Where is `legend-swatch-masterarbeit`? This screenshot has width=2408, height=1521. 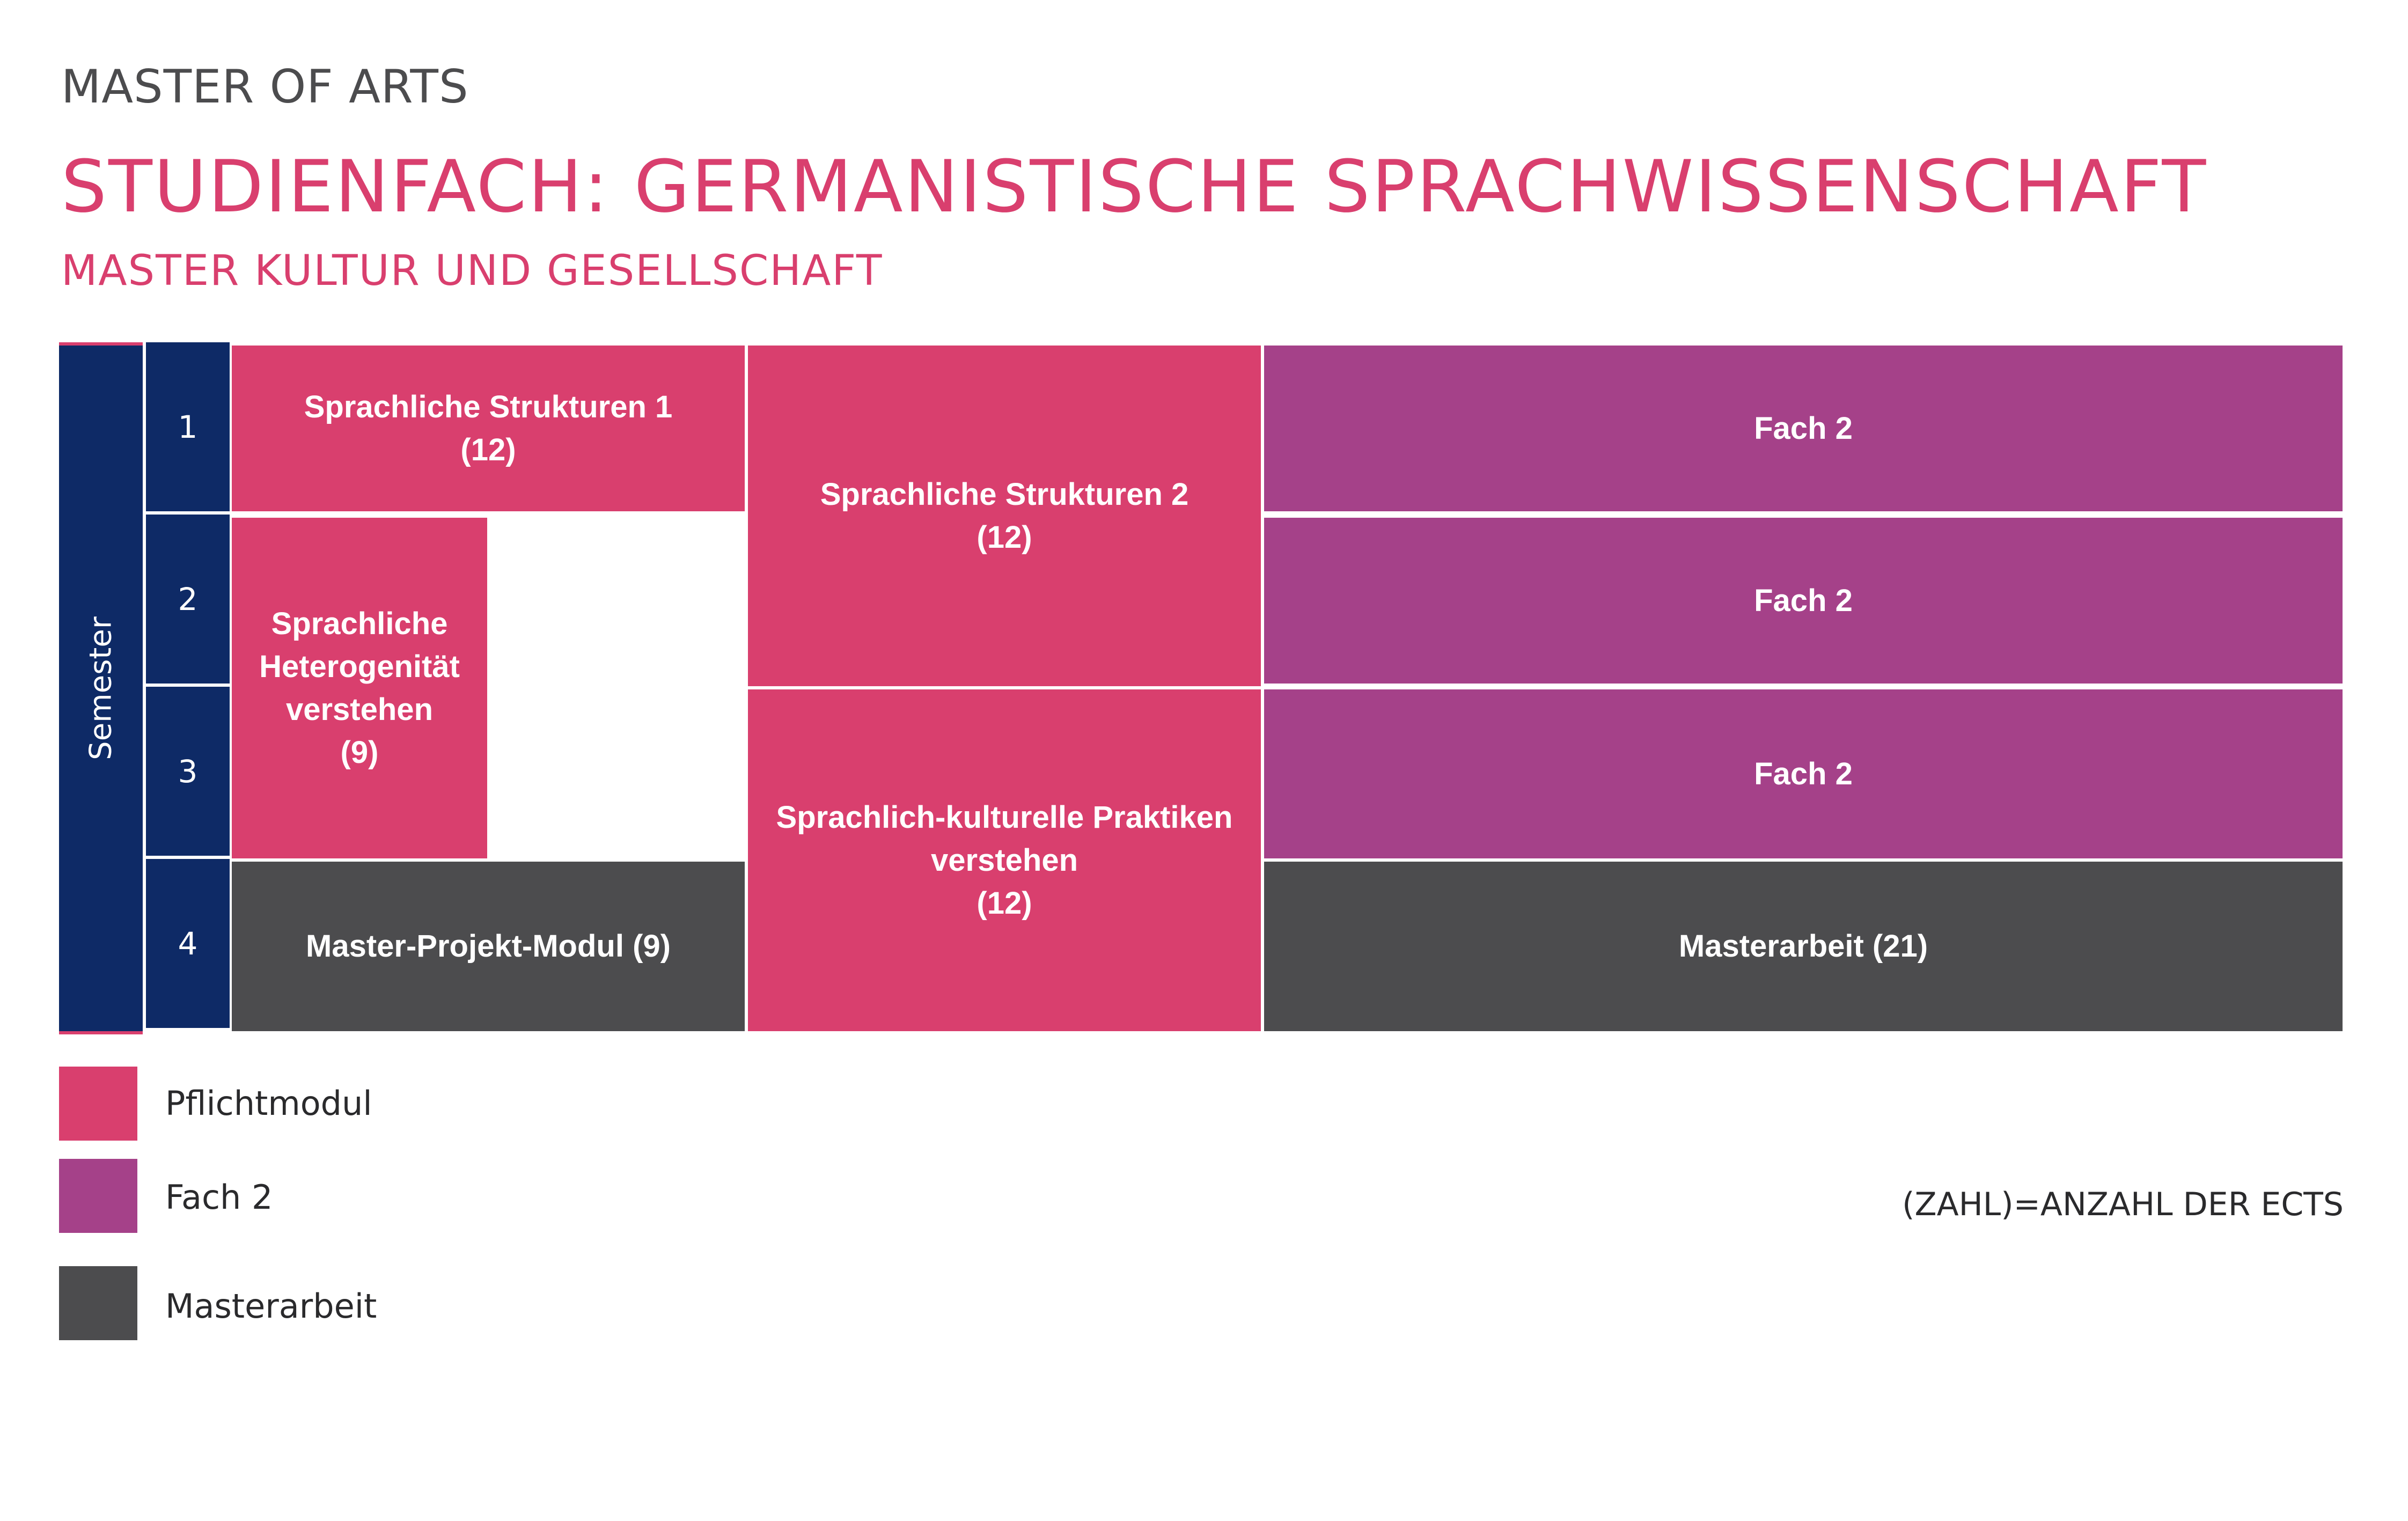 legend-swatch-masterarbeit is located at coordinates (98, 1303).